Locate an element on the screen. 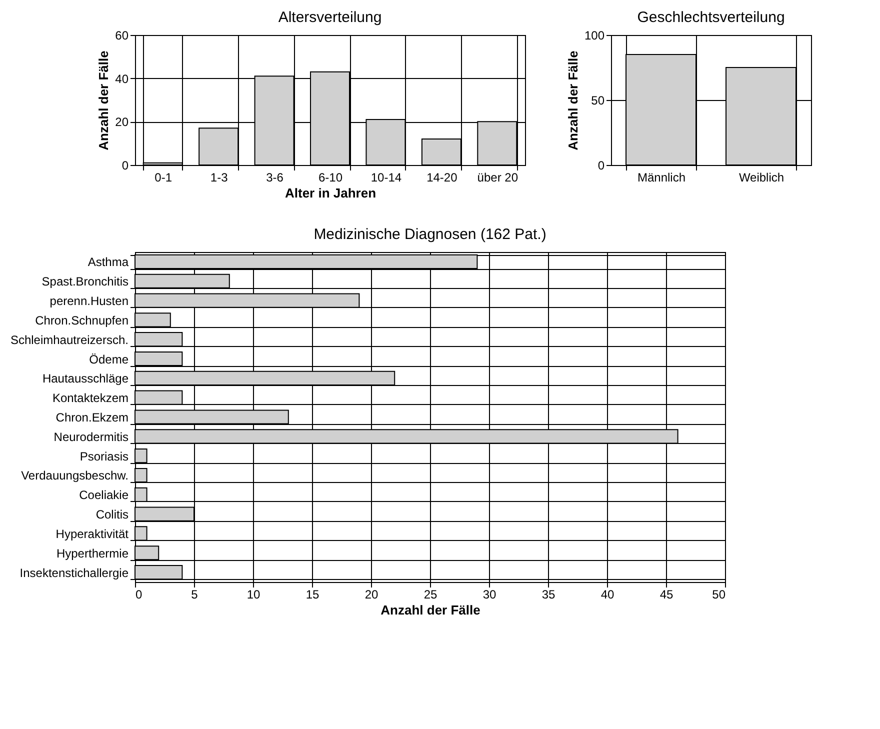 This screenshot has height=729, width=880. x-axis-title: Anzahl der Fälle is located at coordinates (430, 610).